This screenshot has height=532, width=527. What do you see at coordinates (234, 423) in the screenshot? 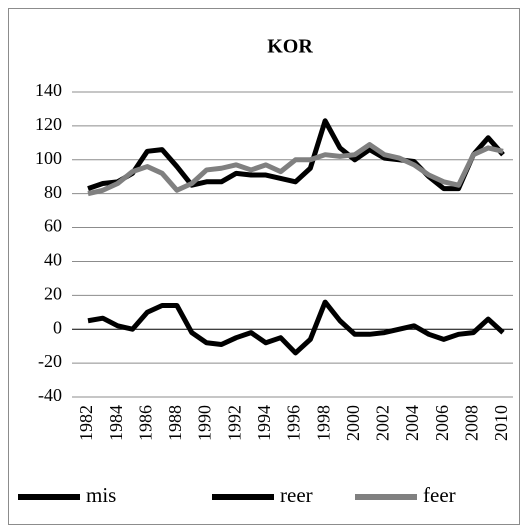
I see `x-tick-label: 1992` at bounding box center [234, 423].